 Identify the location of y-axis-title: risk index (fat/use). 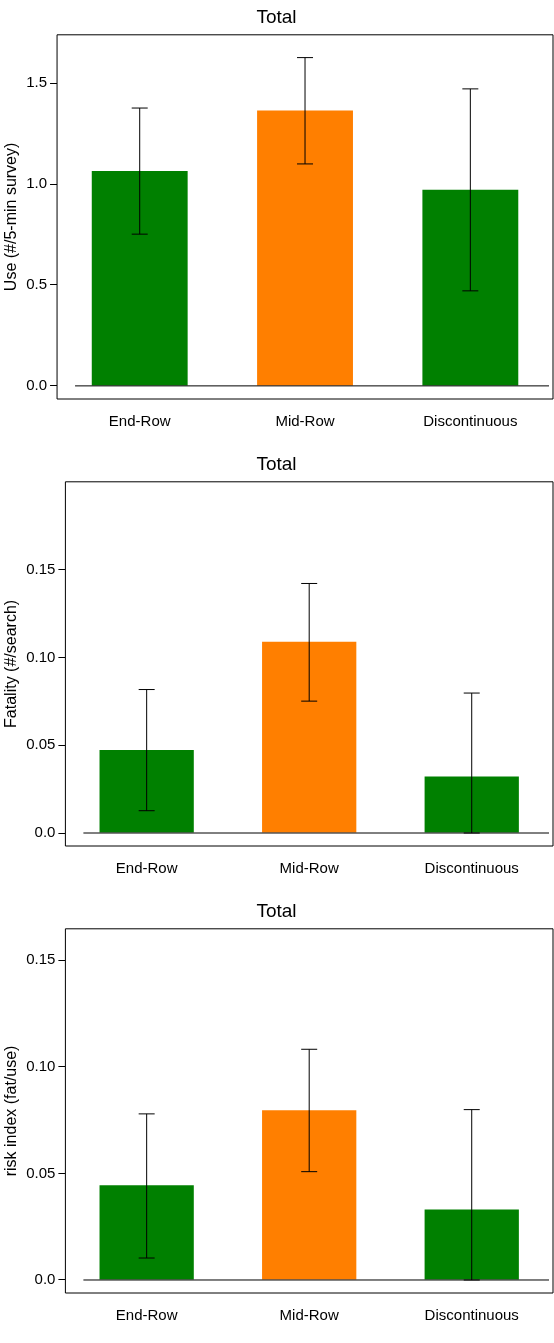
(11, 1111).